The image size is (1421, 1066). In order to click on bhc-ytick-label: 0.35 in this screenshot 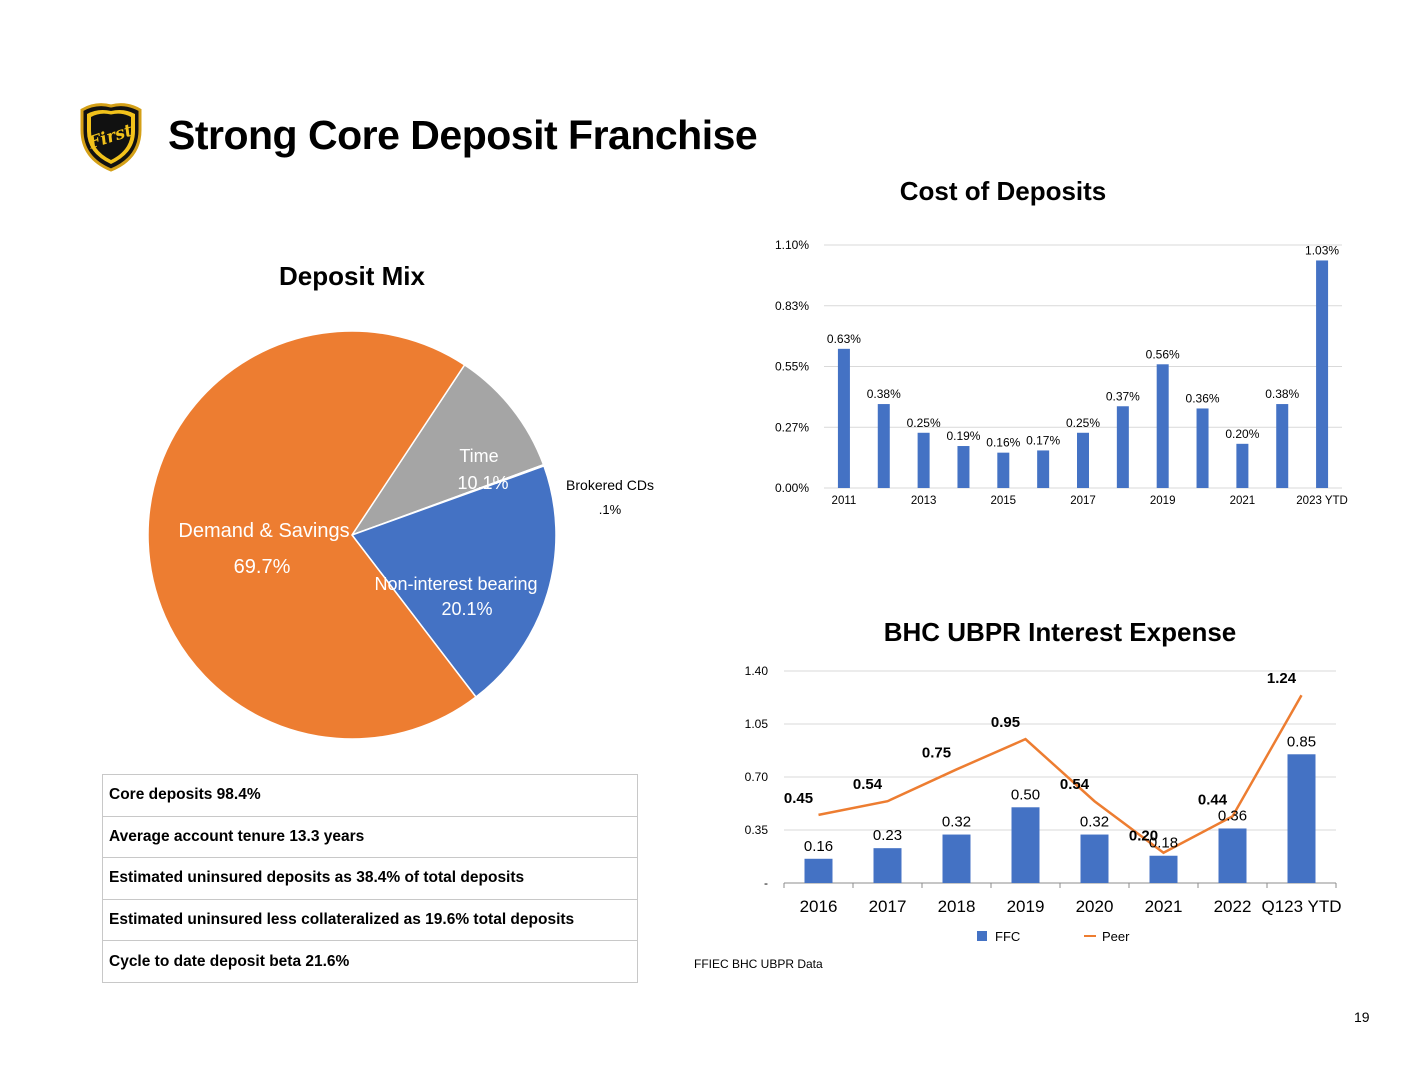, I will do `click(757, 830)`.